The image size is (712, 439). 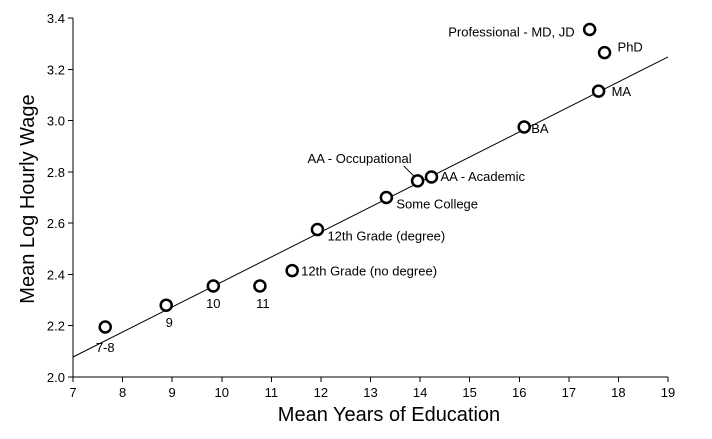 I want to click on point-label: AA - Academic, so click(x=482, y=176).